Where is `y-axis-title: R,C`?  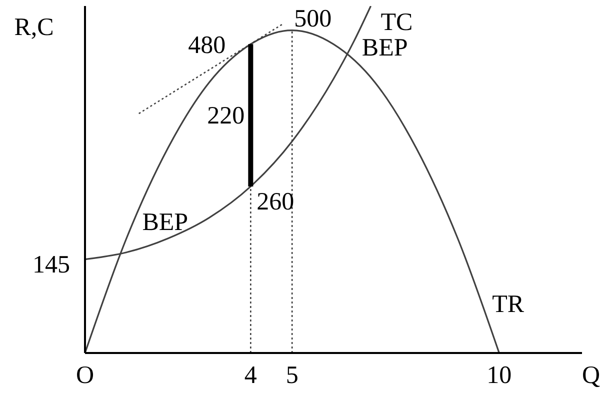 y-axis-title: R,C is located at coordinates (34, 27).